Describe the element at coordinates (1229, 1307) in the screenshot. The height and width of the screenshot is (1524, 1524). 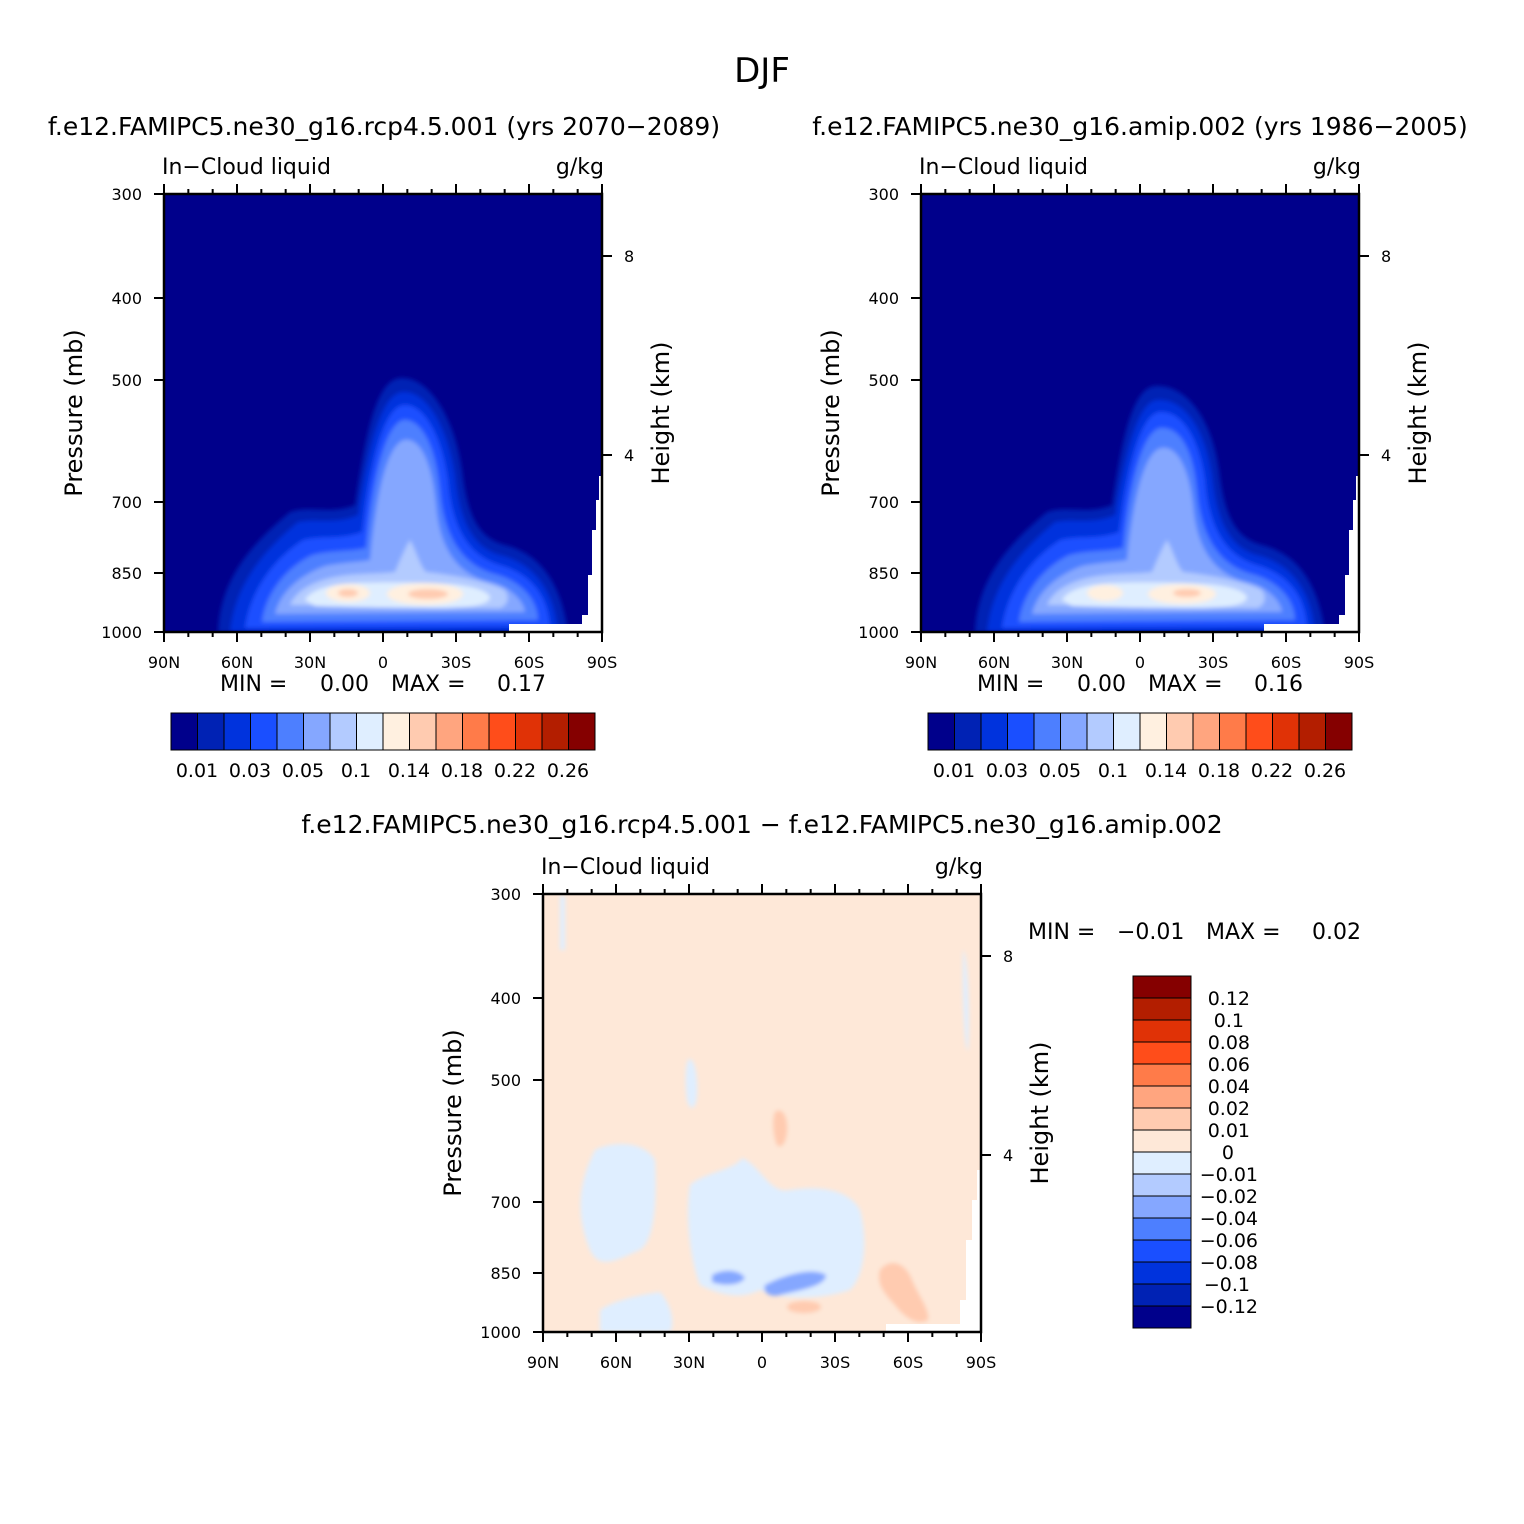
I see `colorbar-label: −0.12` at that location.